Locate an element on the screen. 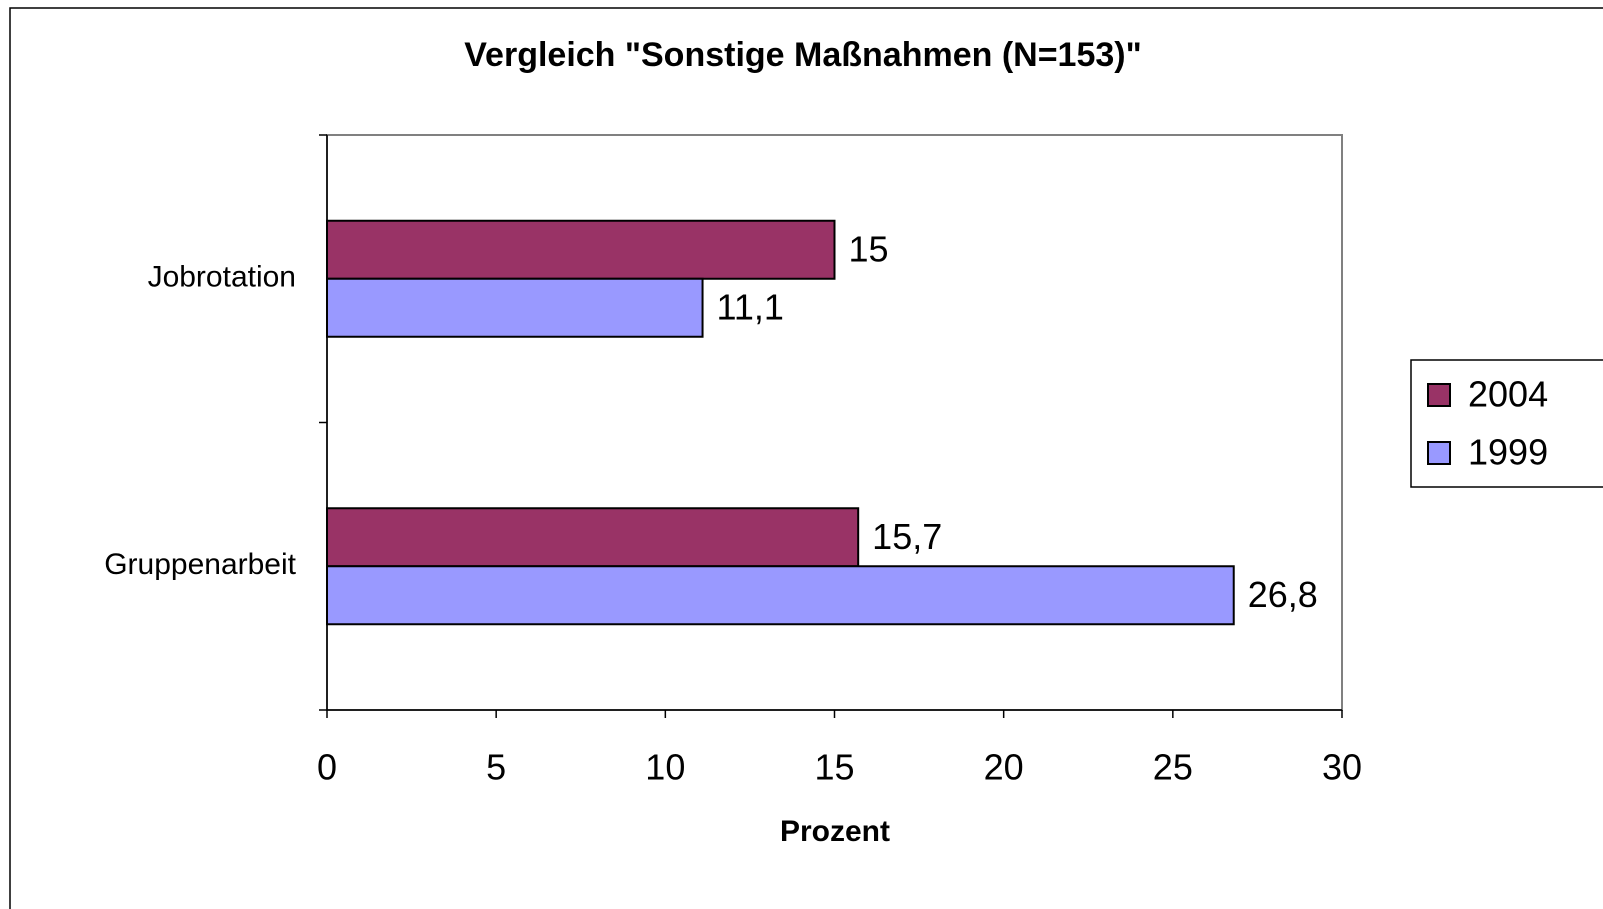 This screenshot has height=909, width=1603. x-tick-label: 30 is located at coordinates (1342, 767).